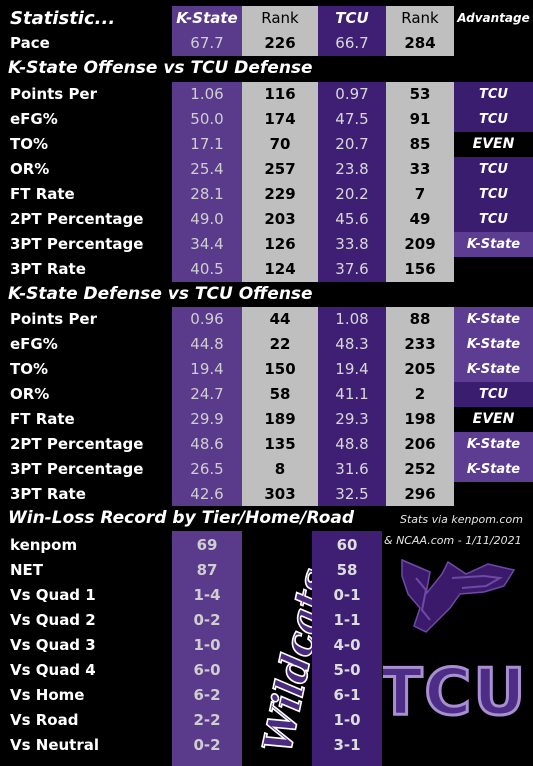 The height and width of the screenshot is (766, 533). Describe the element at coordinates (86, 105) in the screenshot. I see `stat-label: Points Per Possession` at that location.